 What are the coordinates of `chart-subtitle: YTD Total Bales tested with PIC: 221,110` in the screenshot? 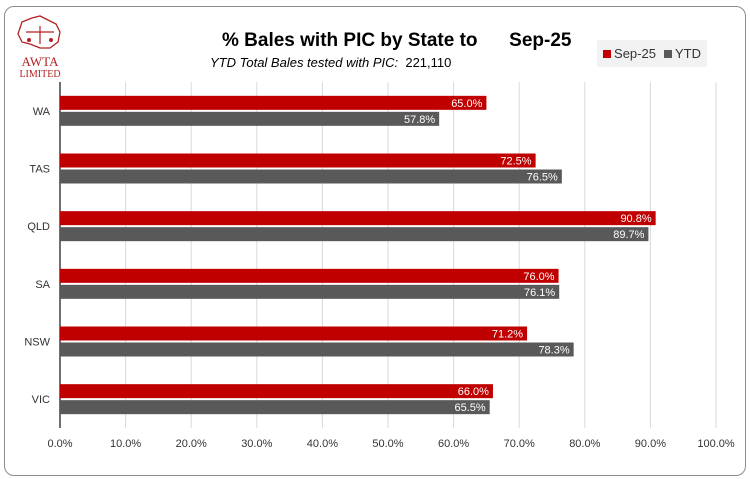 It's located at (330, 62).